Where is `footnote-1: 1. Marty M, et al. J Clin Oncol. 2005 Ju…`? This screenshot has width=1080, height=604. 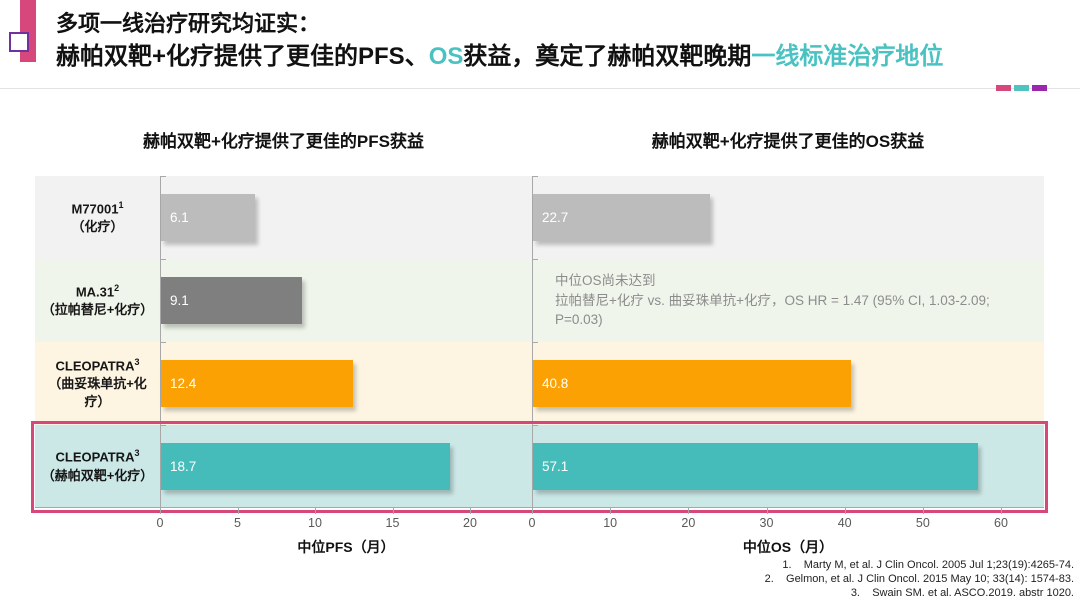 footnote-1: 1. Marty M, et al. J Clin Oncol. 2005 Ju… is located at coordinates (928, 564).